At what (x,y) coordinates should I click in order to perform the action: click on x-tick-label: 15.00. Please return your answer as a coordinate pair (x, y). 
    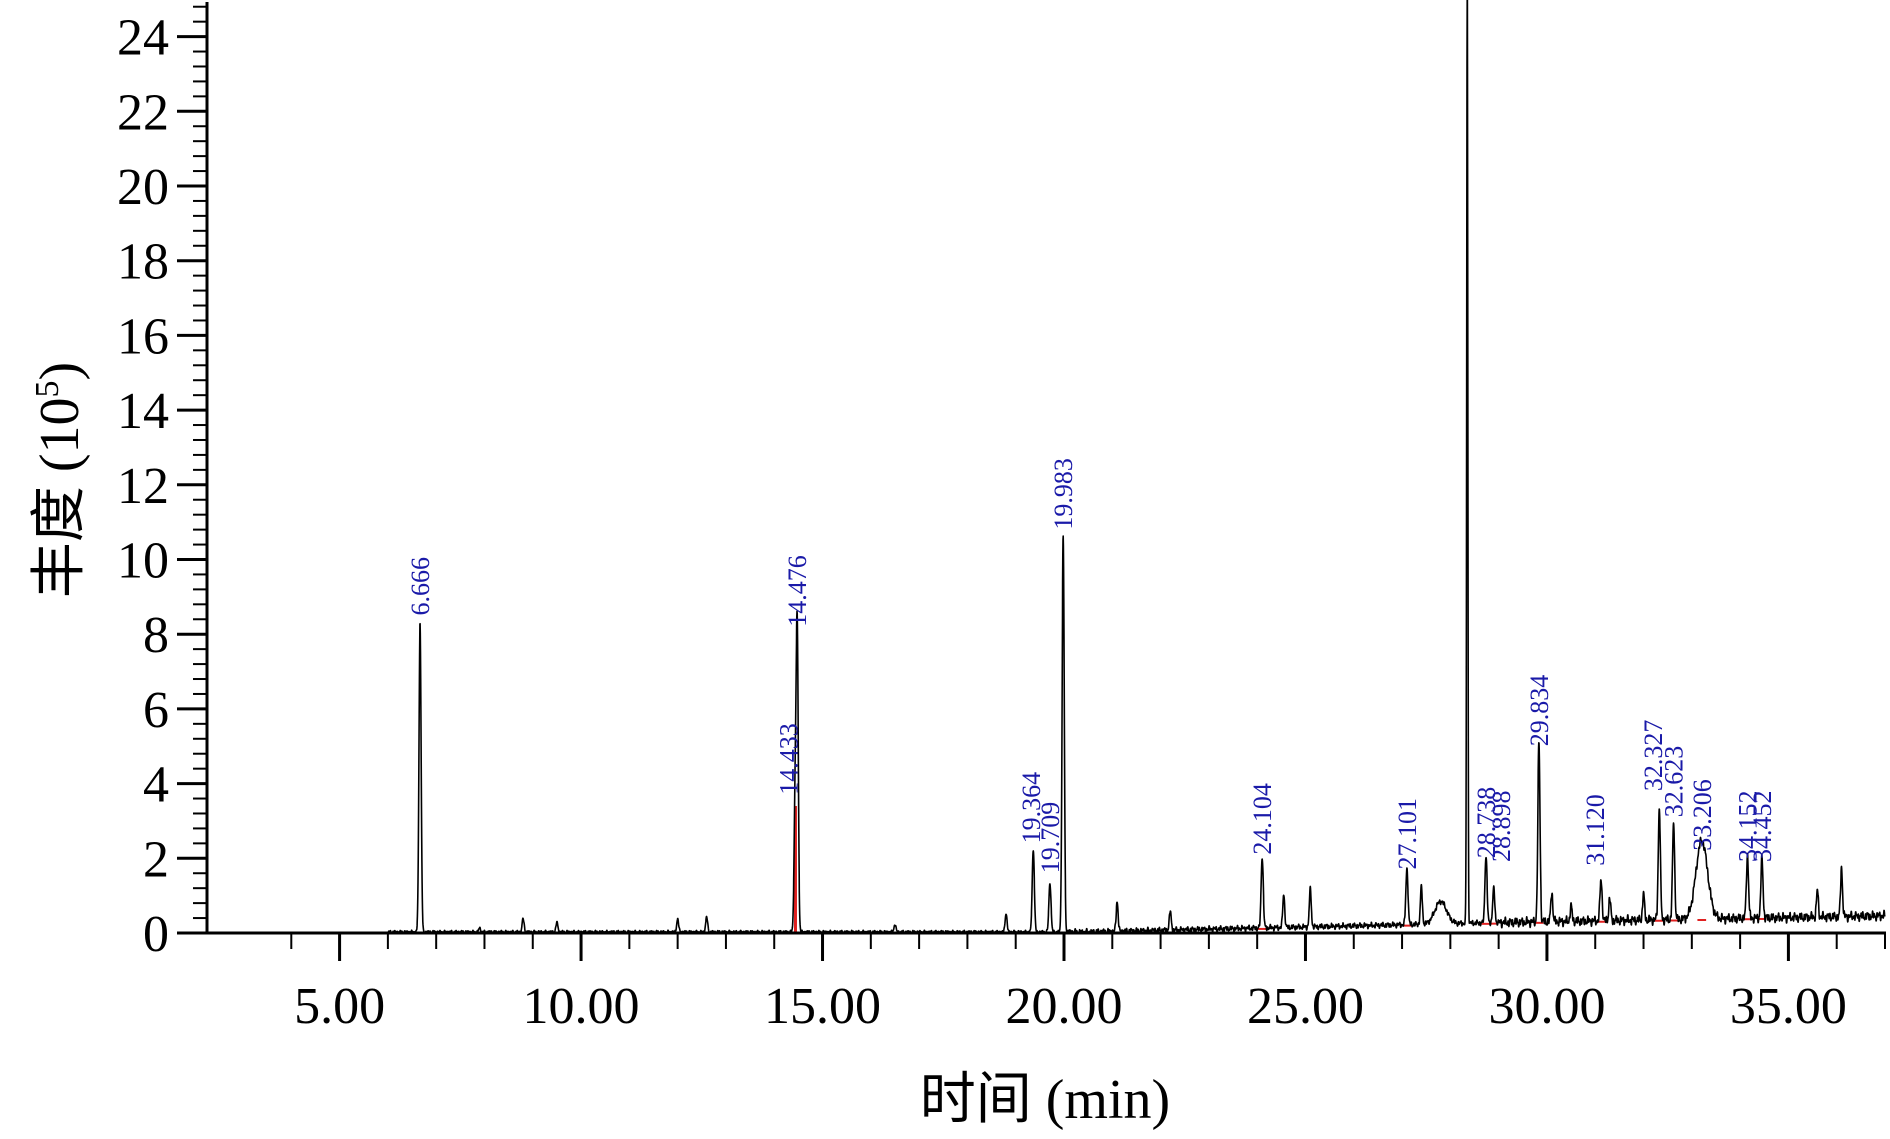
    Looking at the image, I should click on (822, 1006).